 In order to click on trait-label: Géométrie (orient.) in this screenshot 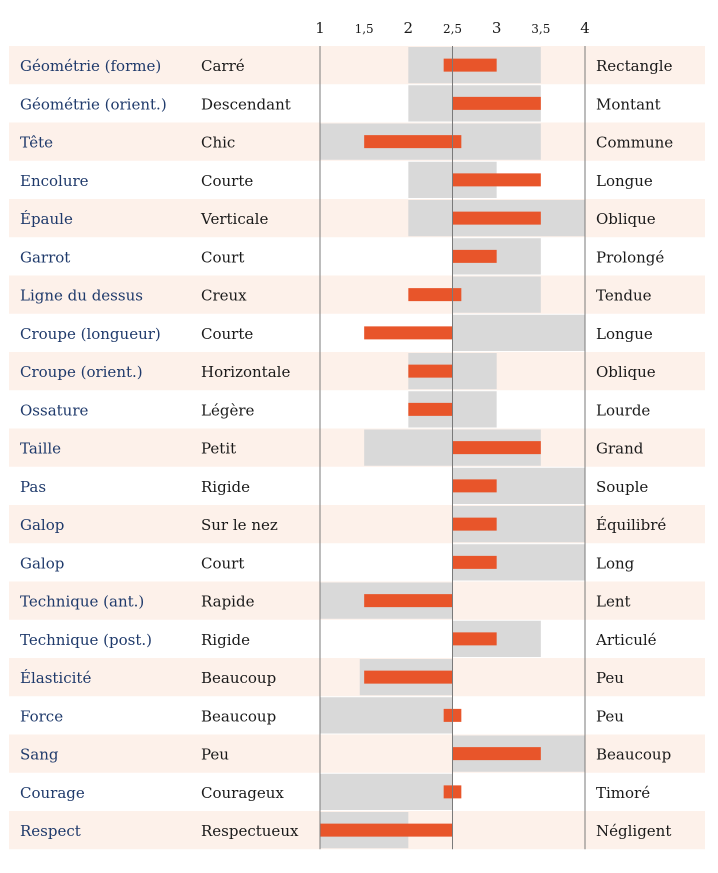, I will do `click(93, 104)`.